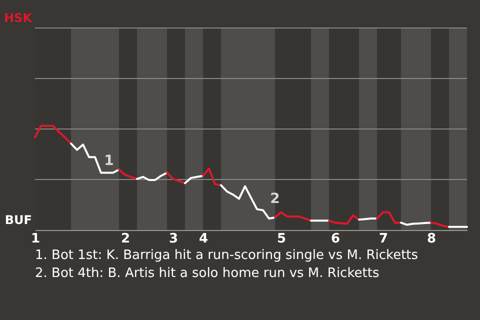 This screenshot has width=480, height=320. Describe the element at coordinates (35, 239) in the screenshot. I see `x-tick-label: 1` at that location.